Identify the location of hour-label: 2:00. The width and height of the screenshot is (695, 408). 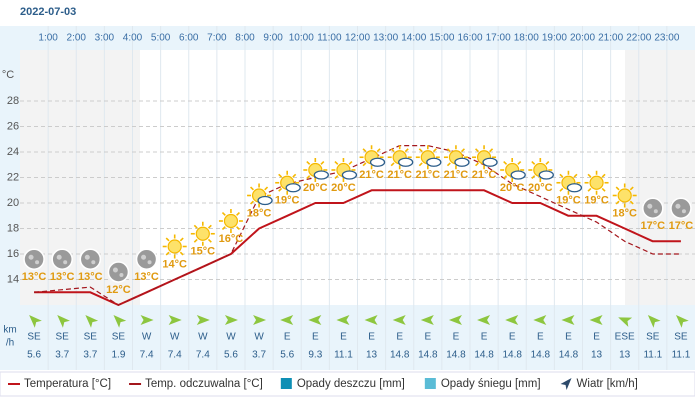
(77, 38).